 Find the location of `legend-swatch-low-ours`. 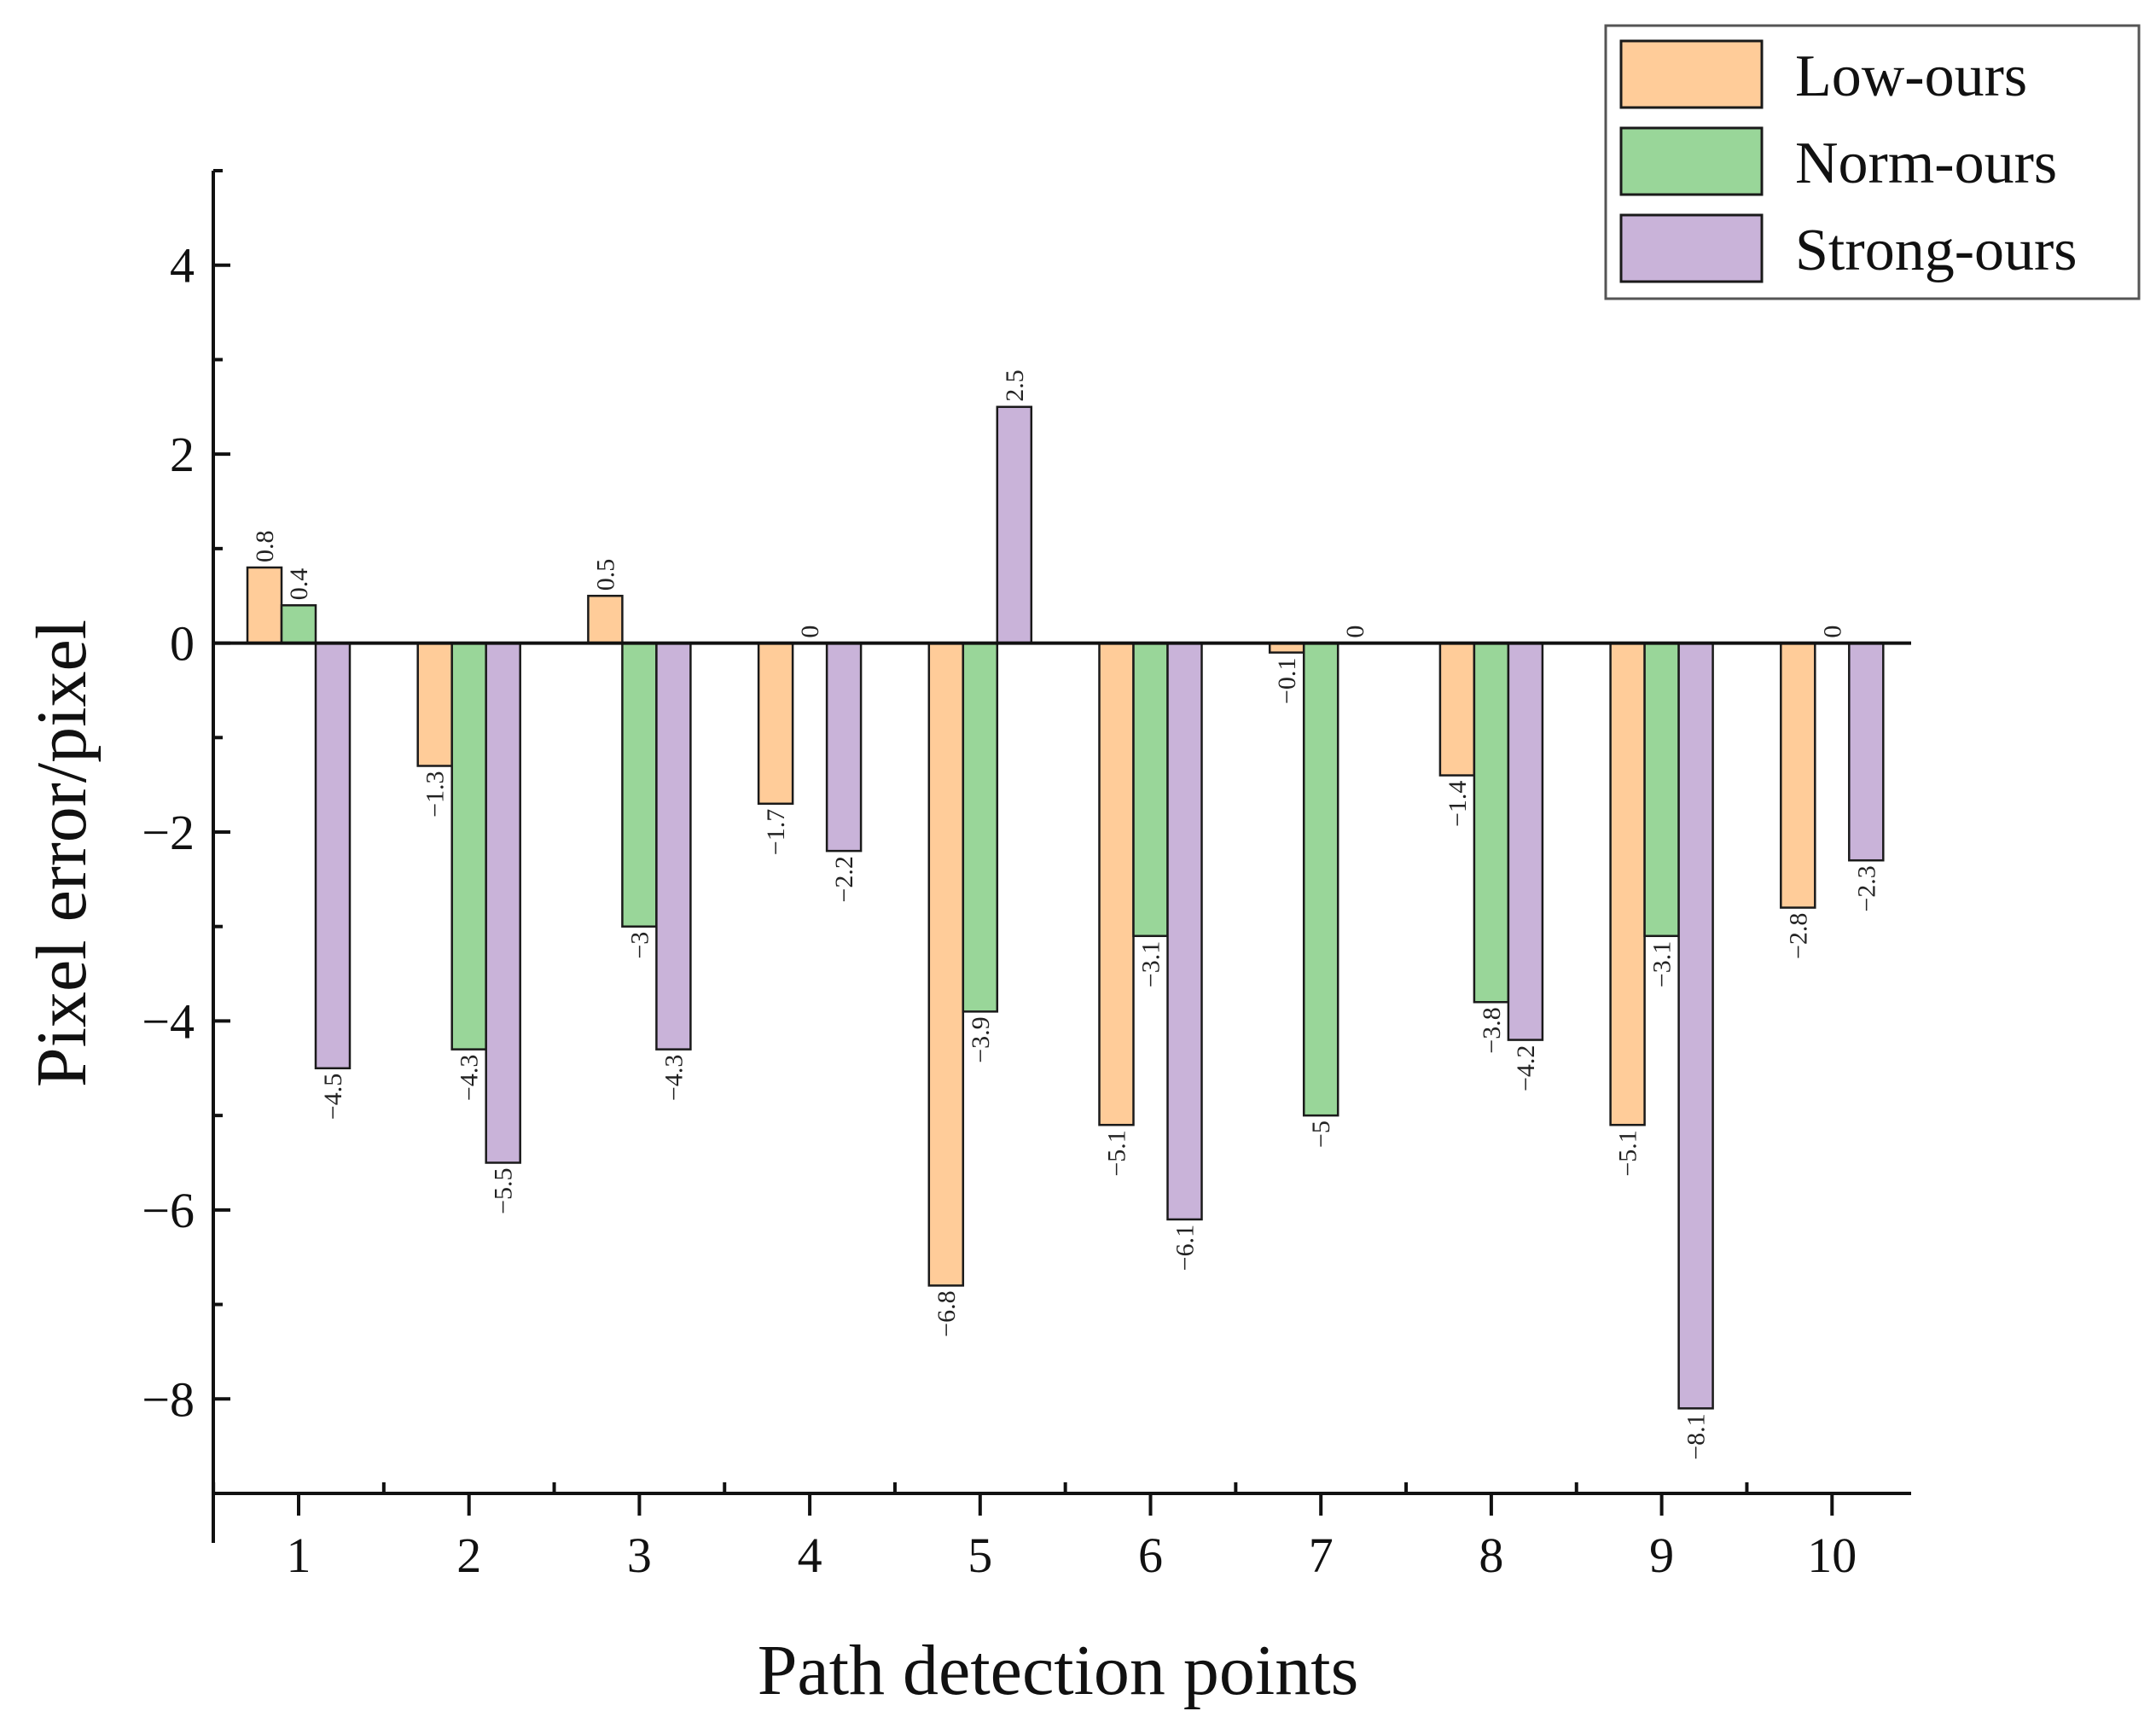

legend-swatch-low-ours is located at coordinates (1691, 74).